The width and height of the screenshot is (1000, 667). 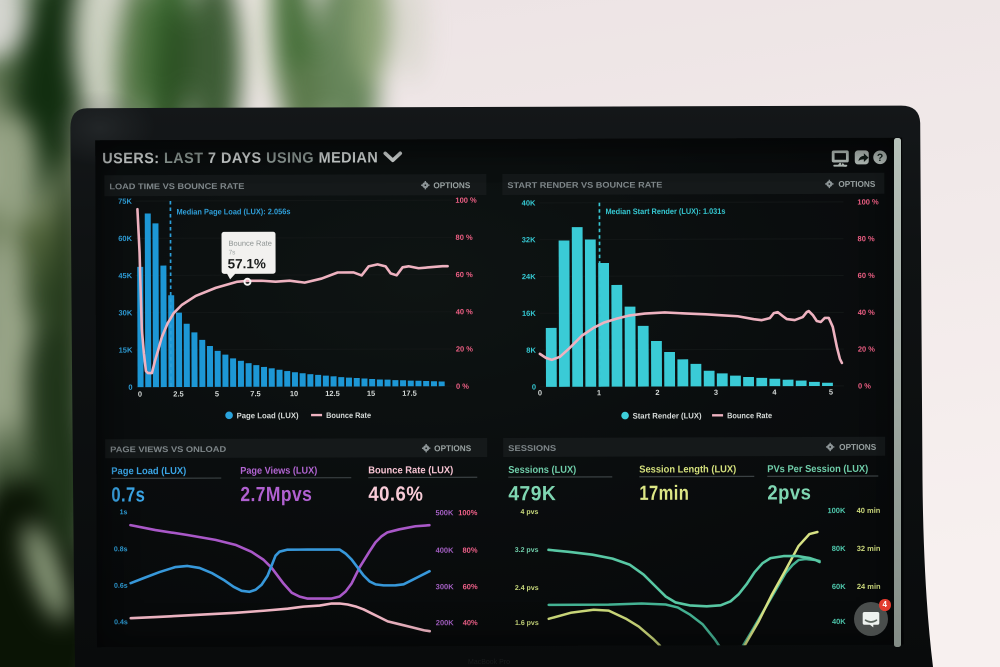 I want to click on svg-text: Median Page Load (LUX): 2.056s, so click(x=233, y=211).